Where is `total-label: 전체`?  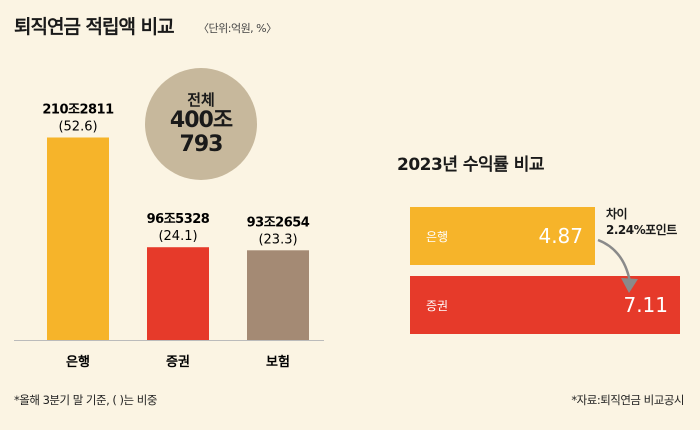 total-label: 전체 is located at coordinates (201, 100).